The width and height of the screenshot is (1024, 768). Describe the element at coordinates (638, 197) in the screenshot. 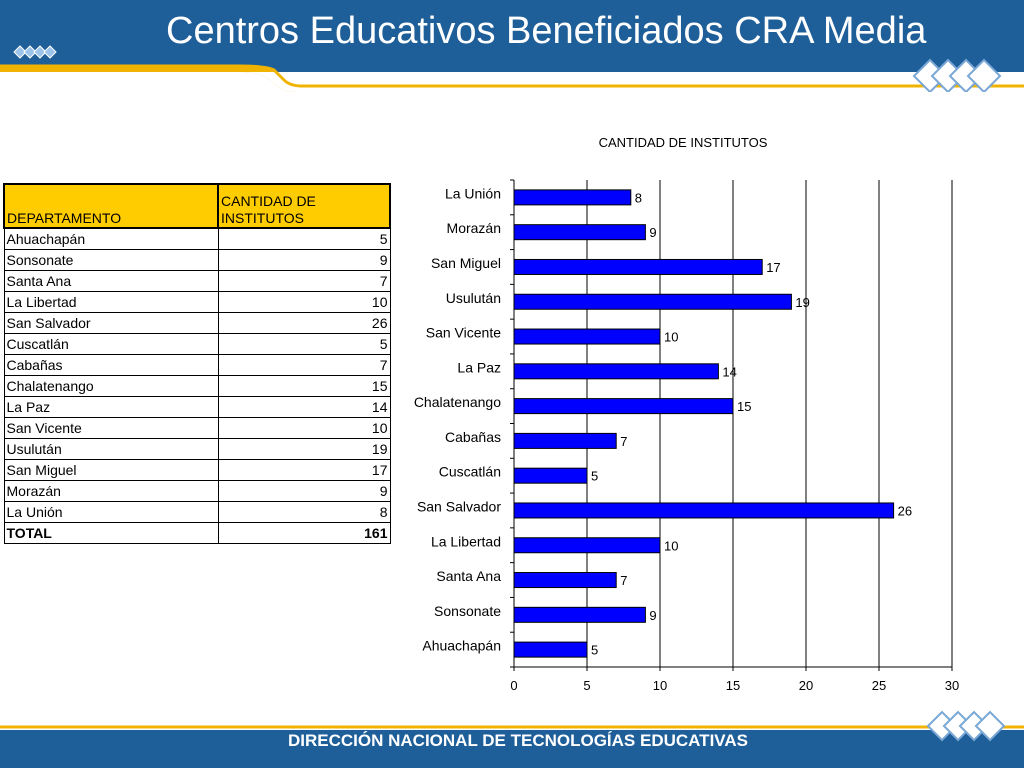

I see `data-label: 8` at that location.